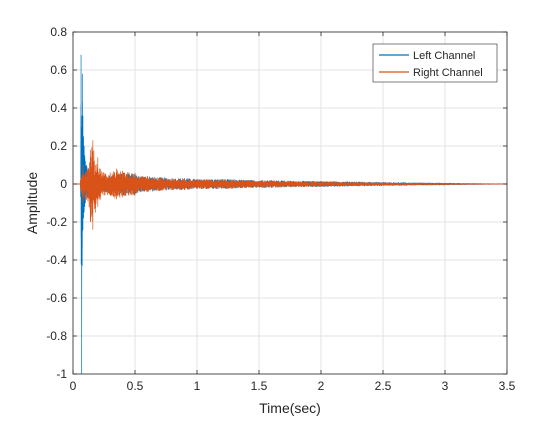 The height and width of the screenshot is (425, 560). What do you see at coordinates (383, 386) in the screenshot?
I see `x-tick-label: 2.5` at bounding box center [383, 386].